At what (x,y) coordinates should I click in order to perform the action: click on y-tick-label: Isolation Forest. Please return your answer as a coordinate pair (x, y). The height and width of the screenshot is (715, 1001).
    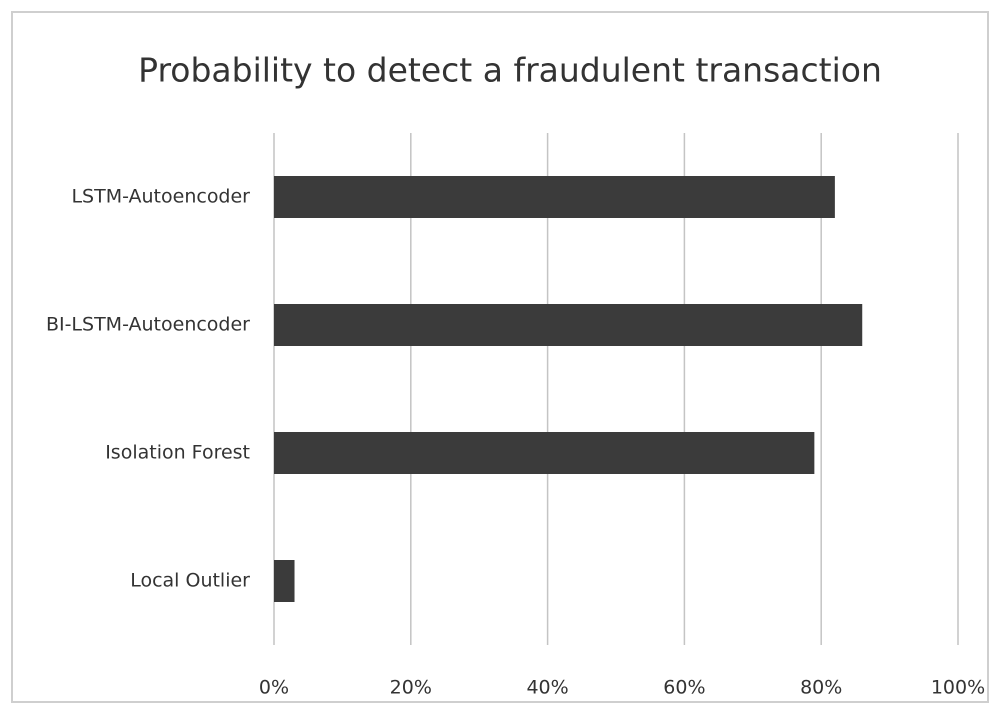
    Looking at the image, I should click on (177, 453).